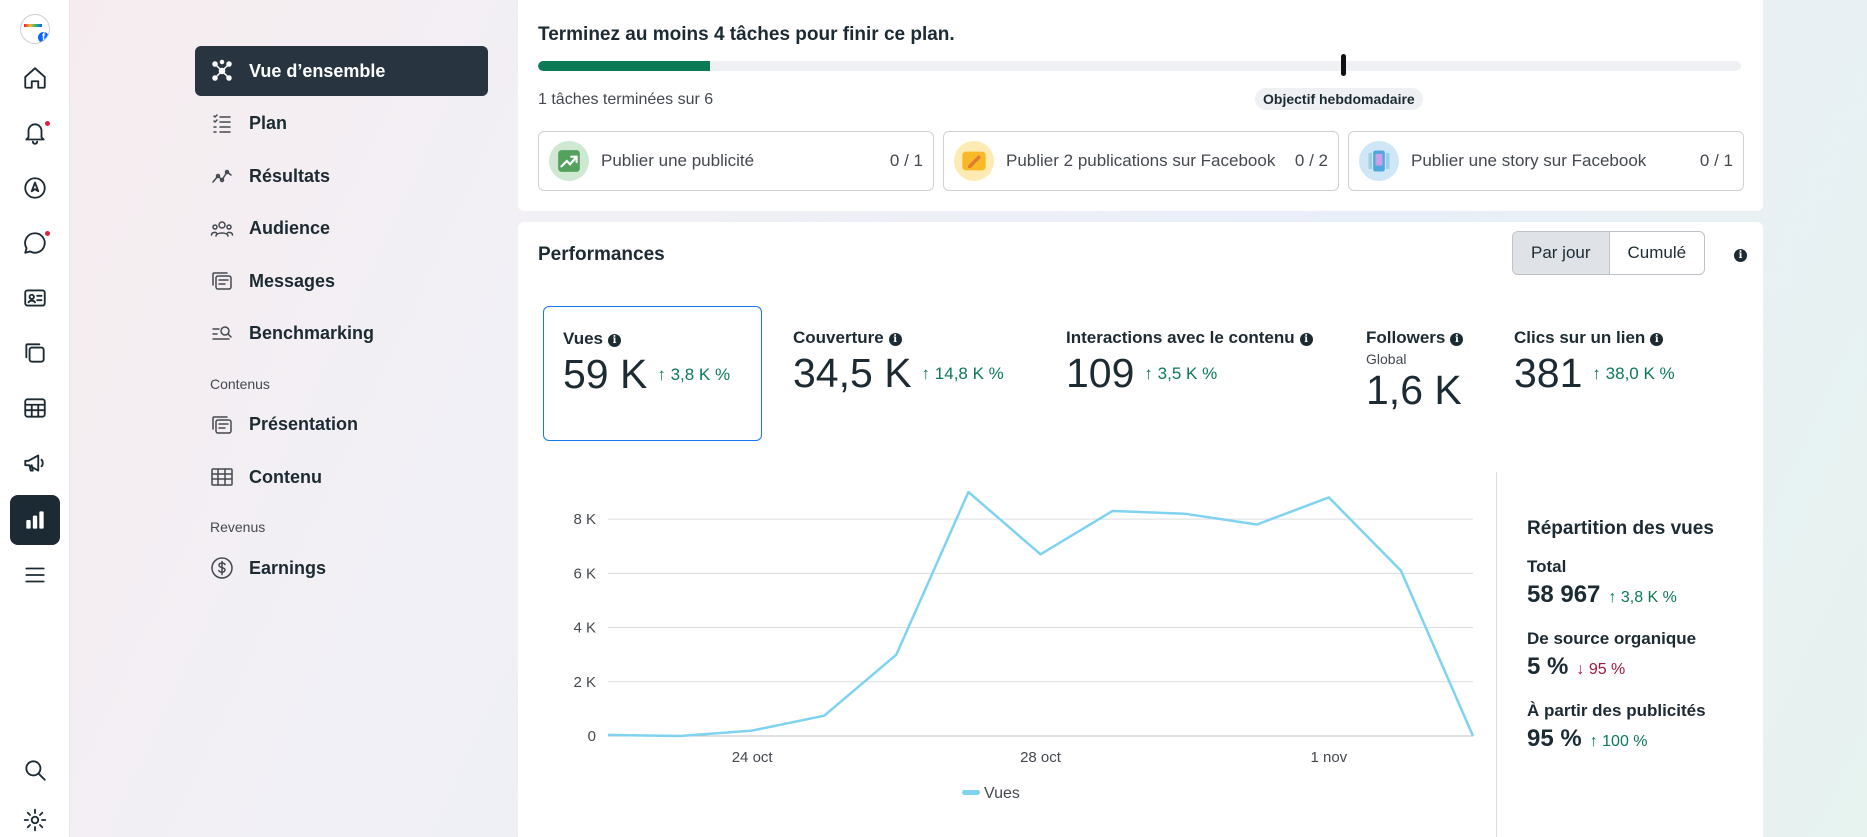  Describe the element at coordinates (898, 362) in the screenshot. I see `metric-reach: Couverture i 34,5 K ↑ 14,8 K %` at that location.